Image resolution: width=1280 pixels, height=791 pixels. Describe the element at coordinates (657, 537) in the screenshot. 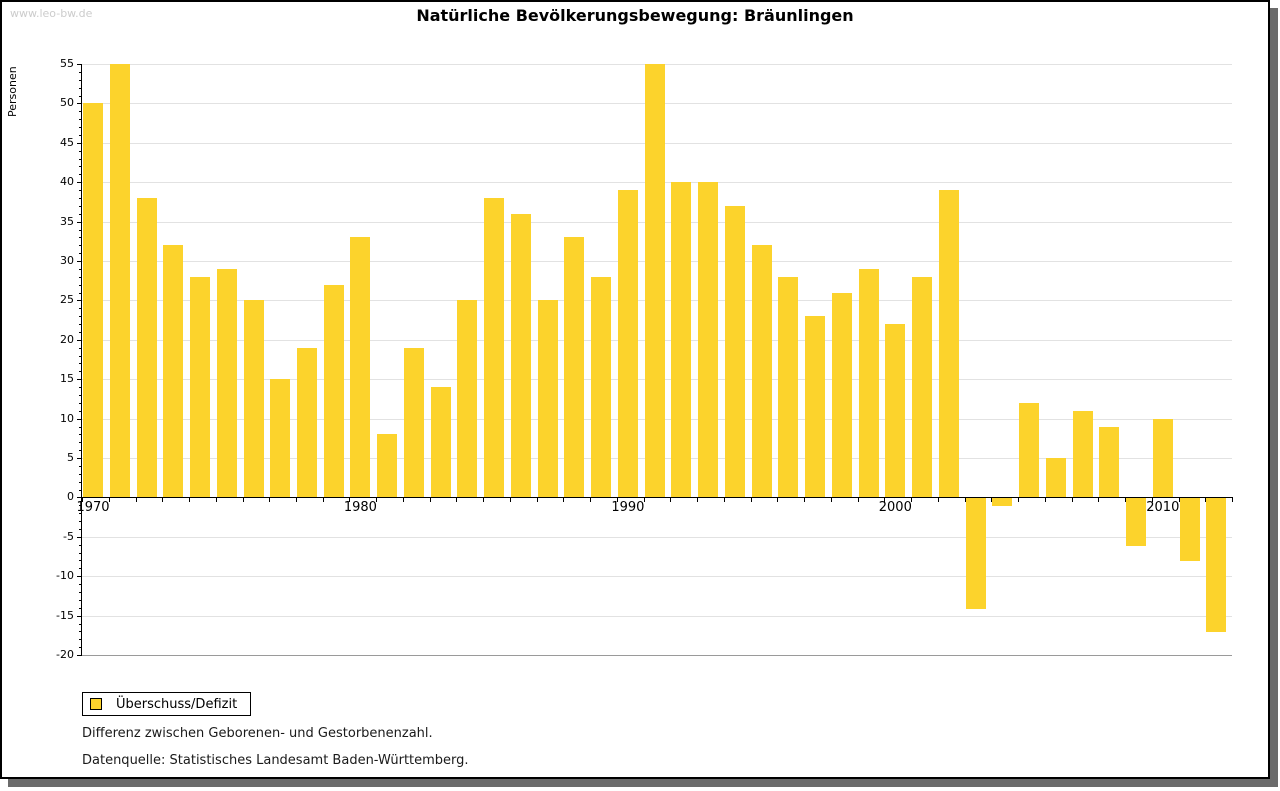

I see `gridline--5` at that location.